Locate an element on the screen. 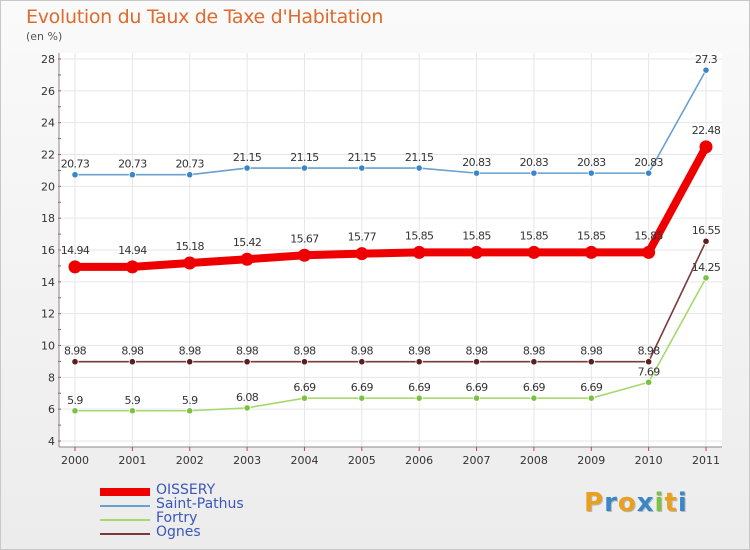 The image size is (750, 550). chart-unit-label: (en %) is located at coordinates (44, 36).